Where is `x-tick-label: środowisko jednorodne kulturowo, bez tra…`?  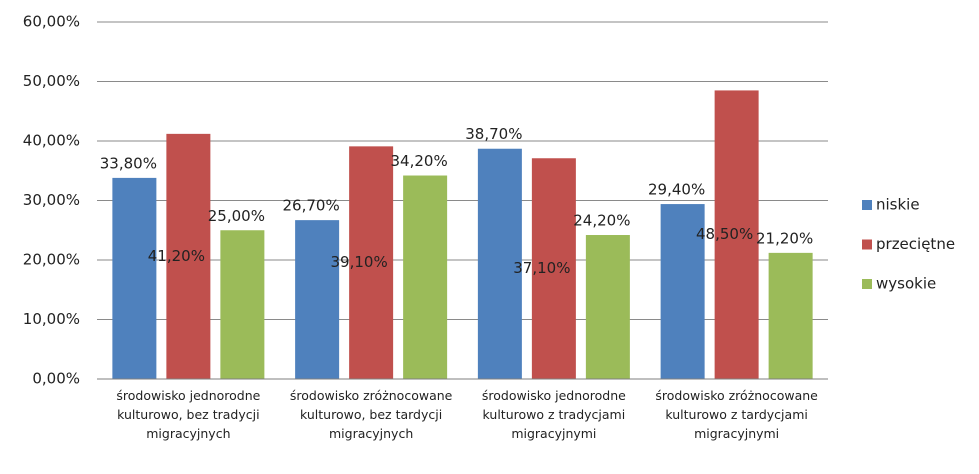 x-tick-label: środowisko jednorodne kulturowo, bez tra… is located at coordinates (188, 414).